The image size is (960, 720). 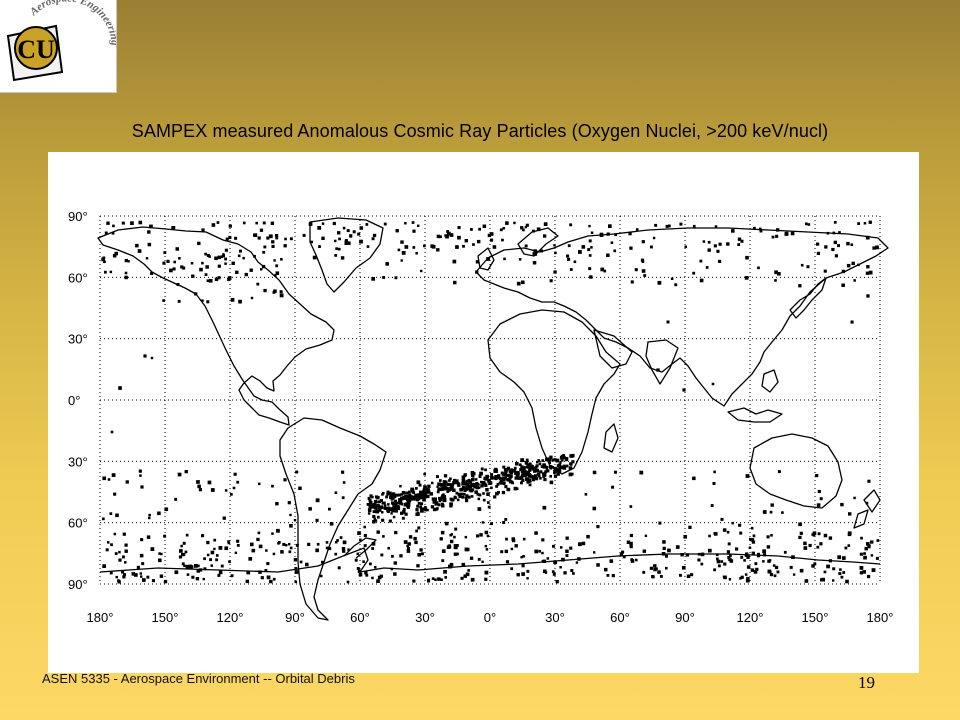 What do you see at coordinates (36, 49) in the screenshot?
I see `logo-monogram: CU` at bounding box center [36, 49].